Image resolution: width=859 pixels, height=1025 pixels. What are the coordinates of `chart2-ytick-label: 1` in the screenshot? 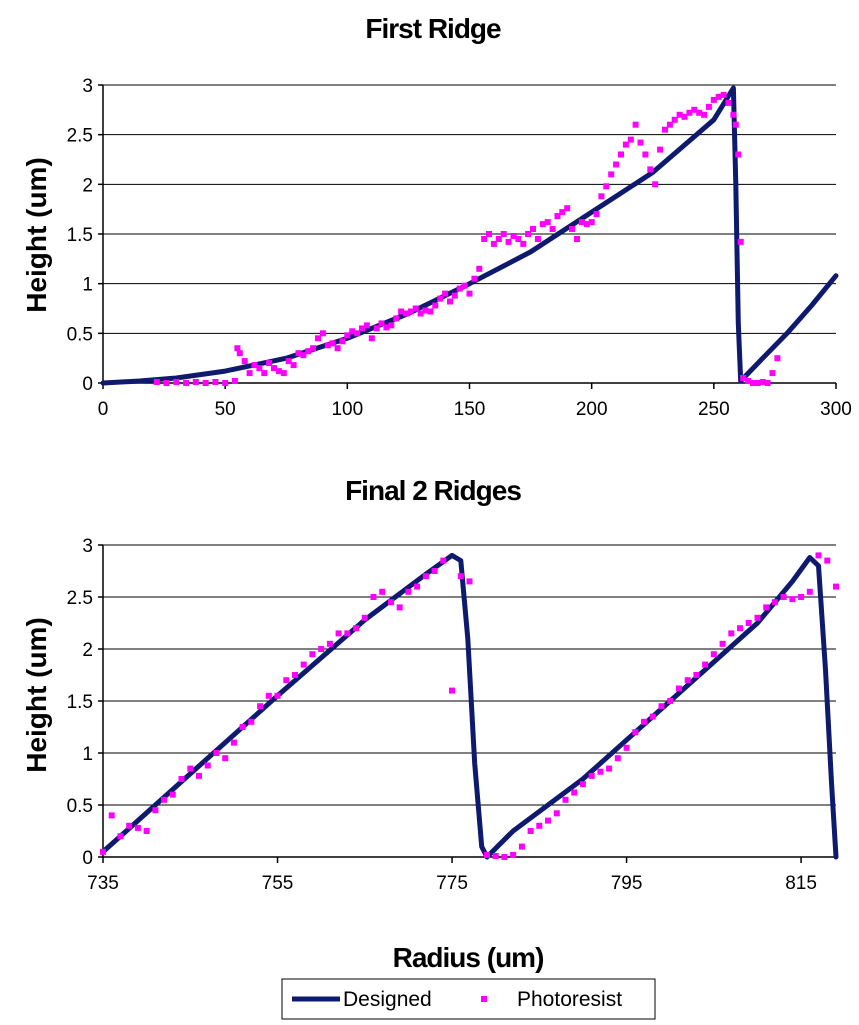 It's located at (87, 754).